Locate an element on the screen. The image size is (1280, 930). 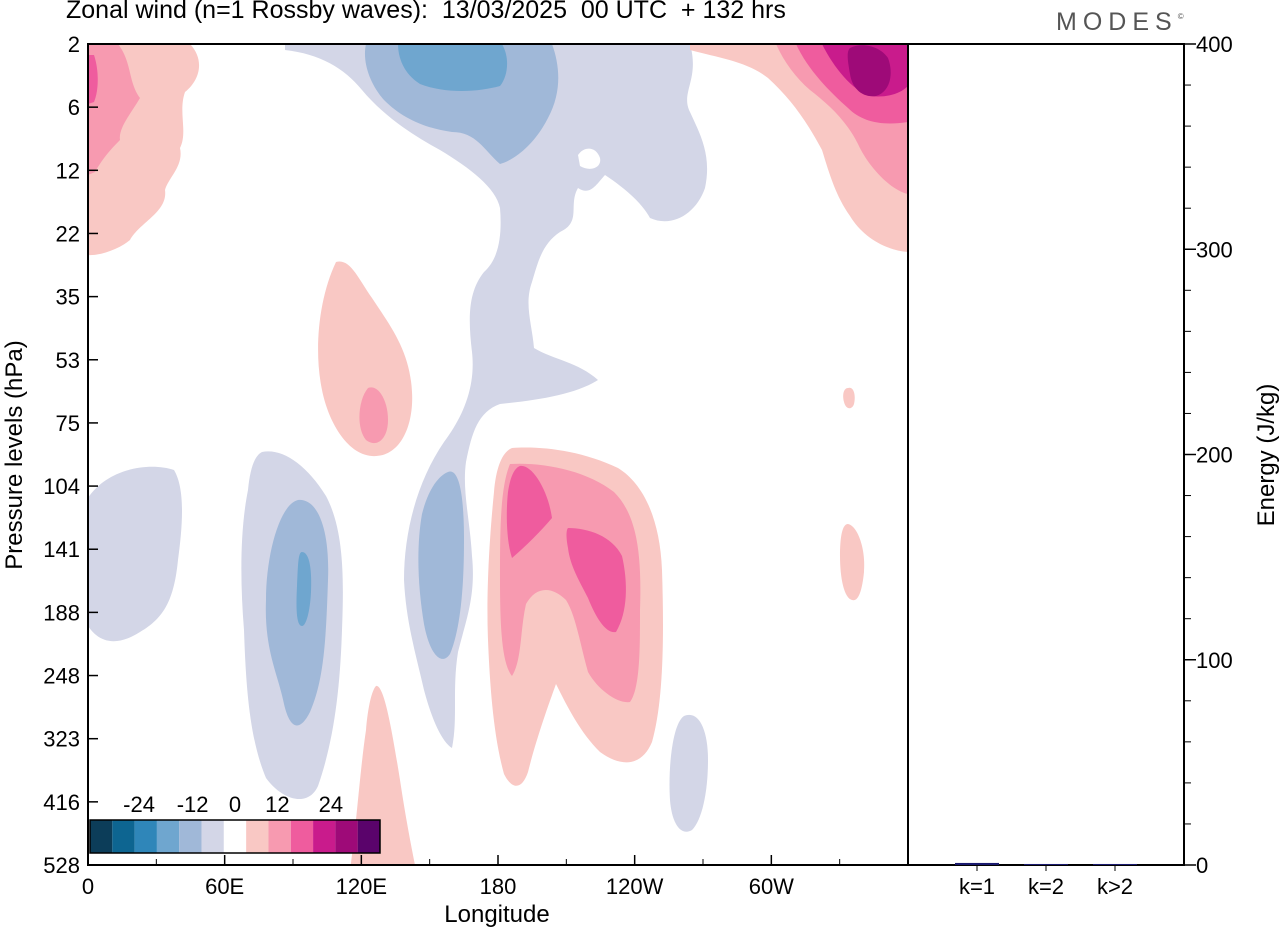
contour-neg-top-inner is located at coordinates (453, 67).